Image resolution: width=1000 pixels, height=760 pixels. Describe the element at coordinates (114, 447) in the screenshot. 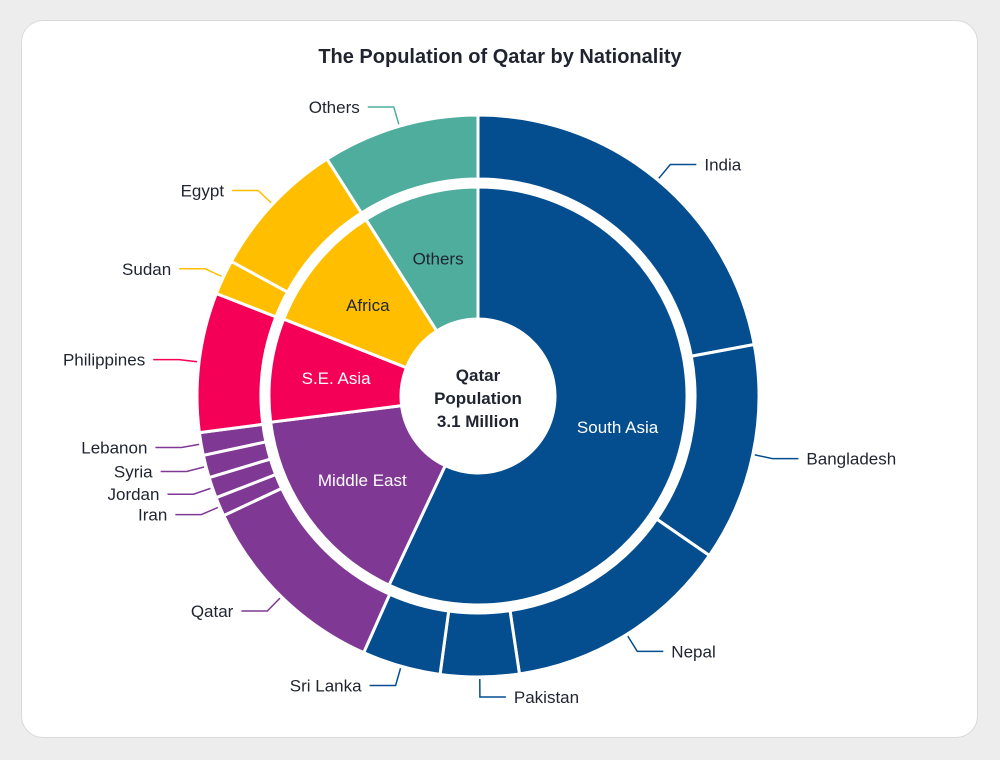

I see `outer-label-lebanon: Lebanon` at that location.